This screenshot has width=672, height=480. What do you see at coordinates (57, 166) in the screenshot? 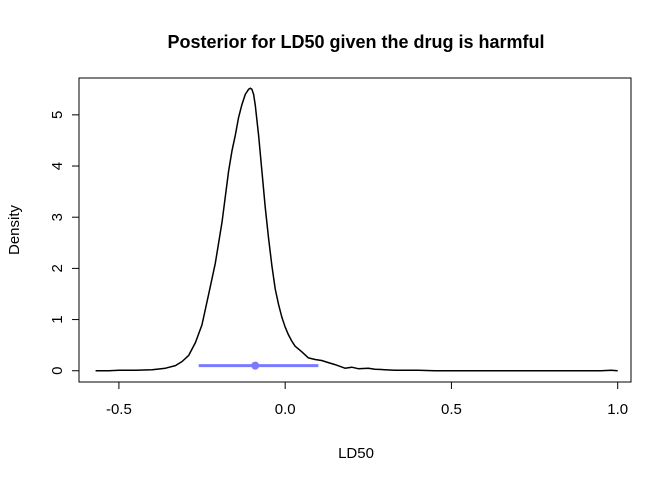
I see `y-tick-label: 4` at bounding box center [57, 166].